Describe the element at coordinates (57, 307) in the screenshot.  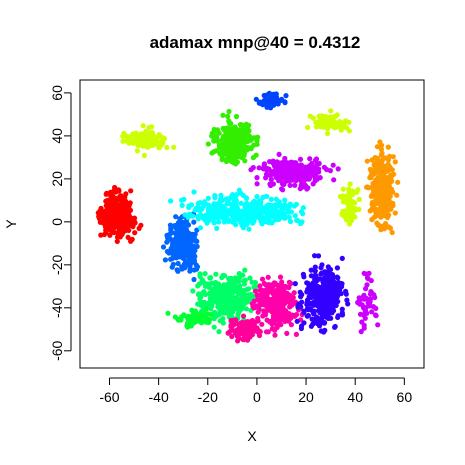
I see `y-tick-label: -40` at that location.